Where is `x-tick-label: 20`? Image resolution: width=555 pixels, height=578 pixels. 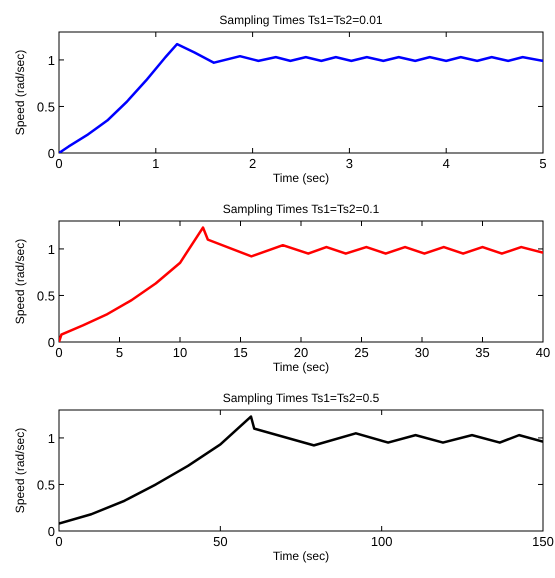 x-tick-label: 20 is located at coordinates (301, 352).